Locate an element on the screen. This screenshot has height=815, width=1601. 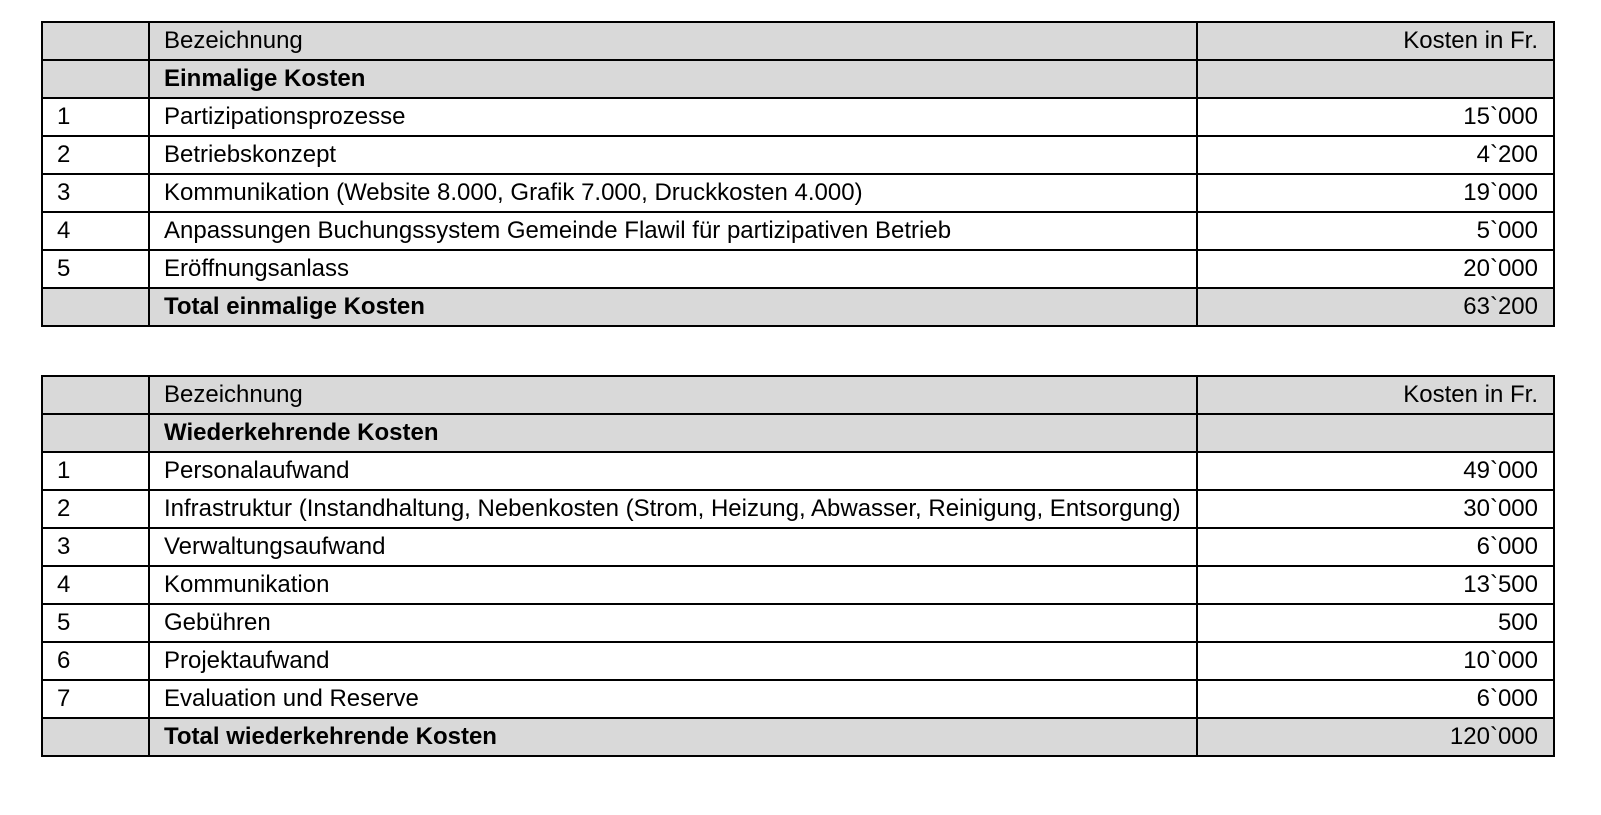
section-row: Einmalige Kosten is located at coordinates (798, 79).